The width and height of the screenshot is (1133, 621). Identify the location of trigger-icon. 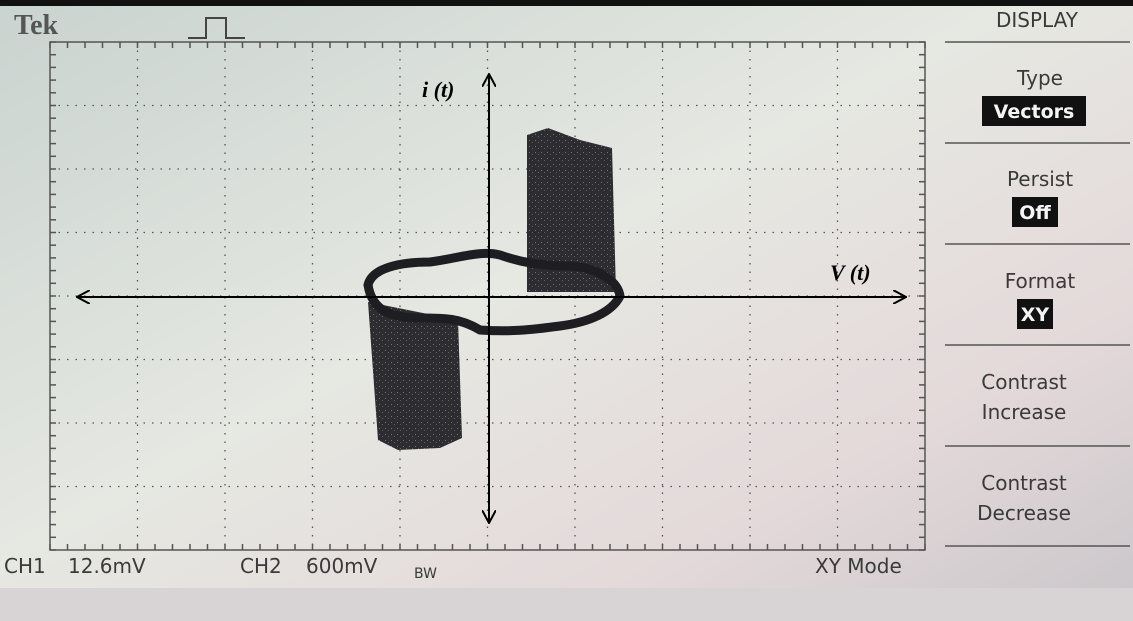
(216, 28).